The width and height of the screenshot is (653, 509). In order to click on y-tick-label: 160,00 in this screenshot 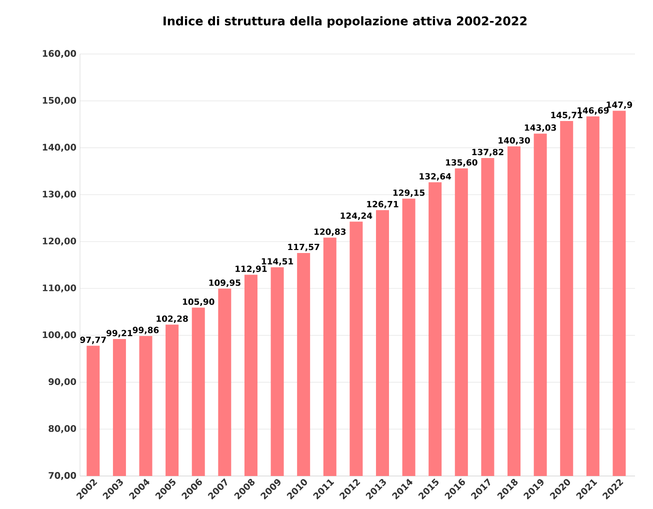, I will do `click(59, 54)`.